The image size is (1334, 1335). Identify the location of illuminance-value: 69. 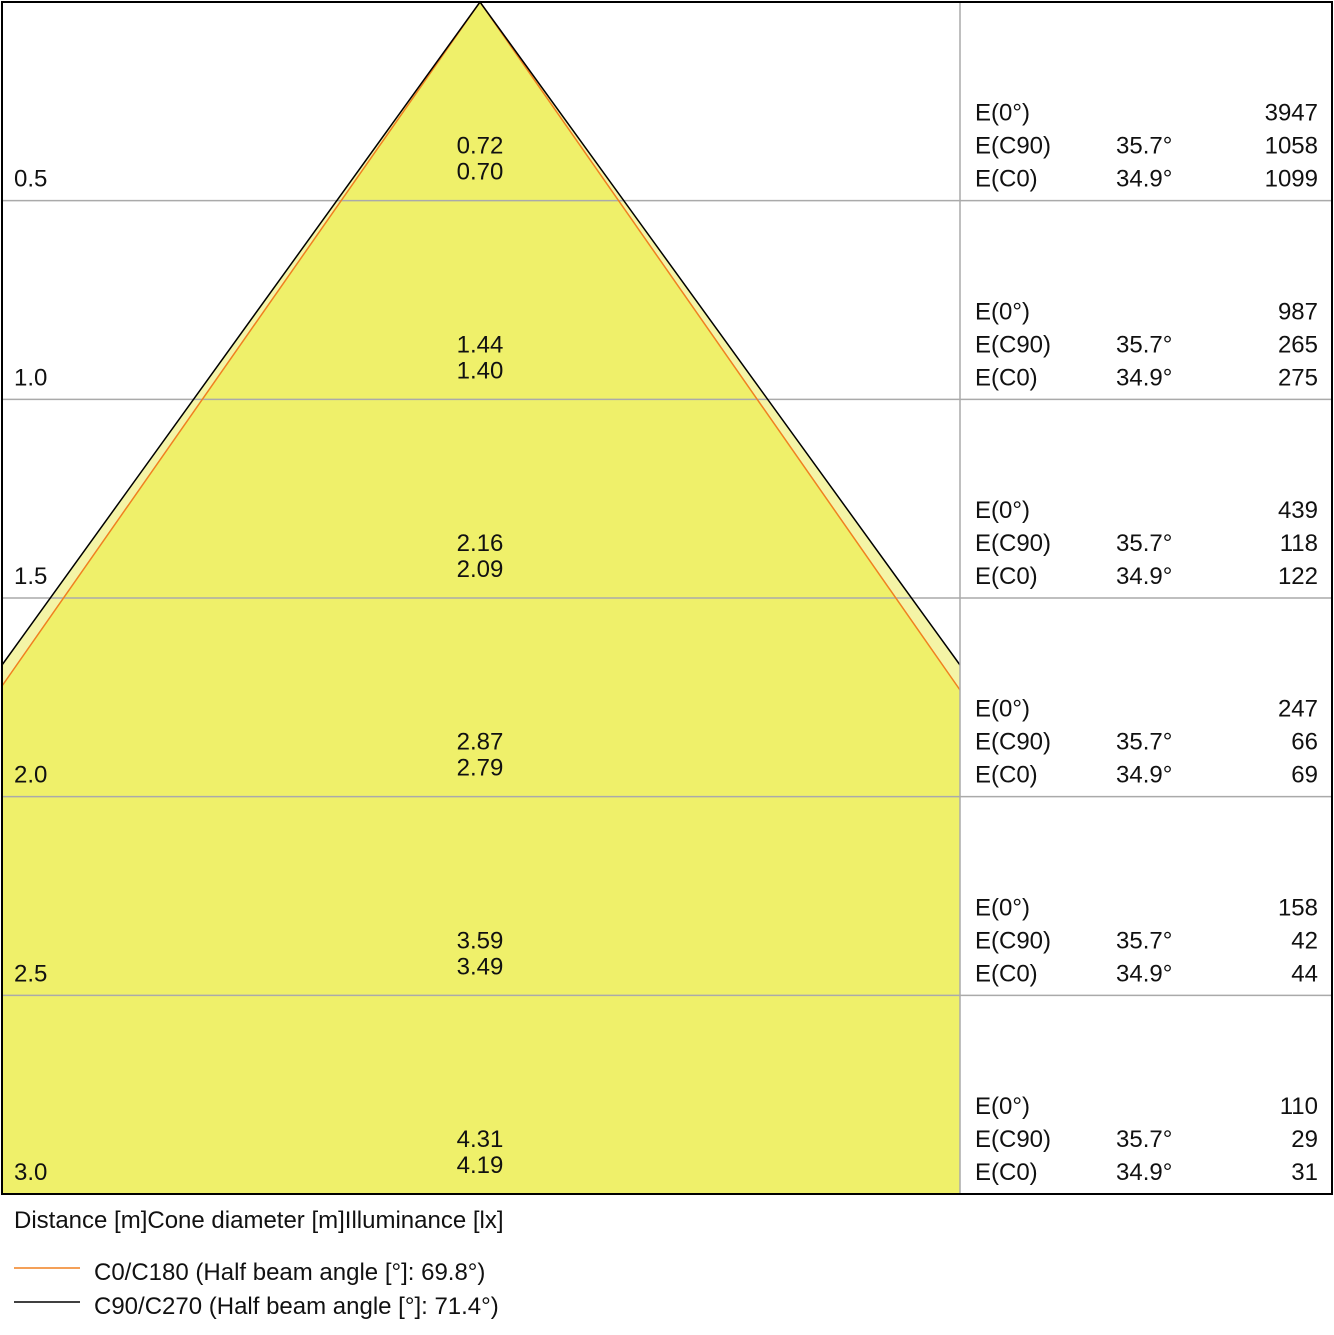
(1304, 775).